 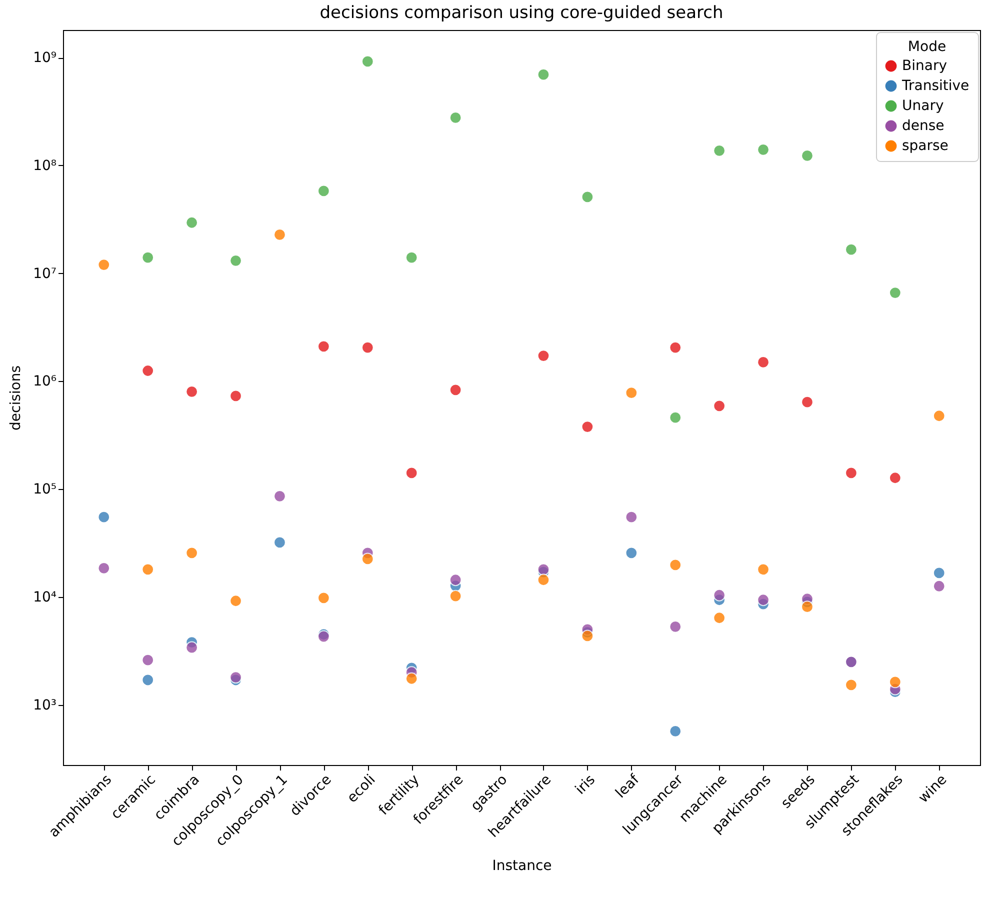 I want to click on y-tick-label: 10⁹, so click(x=45, y=58).